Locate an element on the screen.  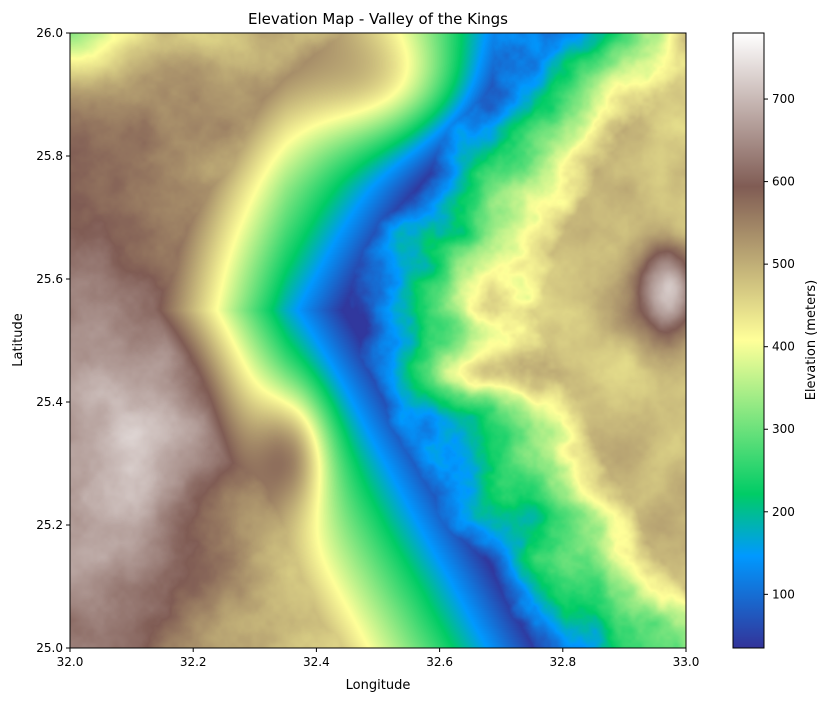
y-tick-label: 26.0 is located at coordinates (49, 33).